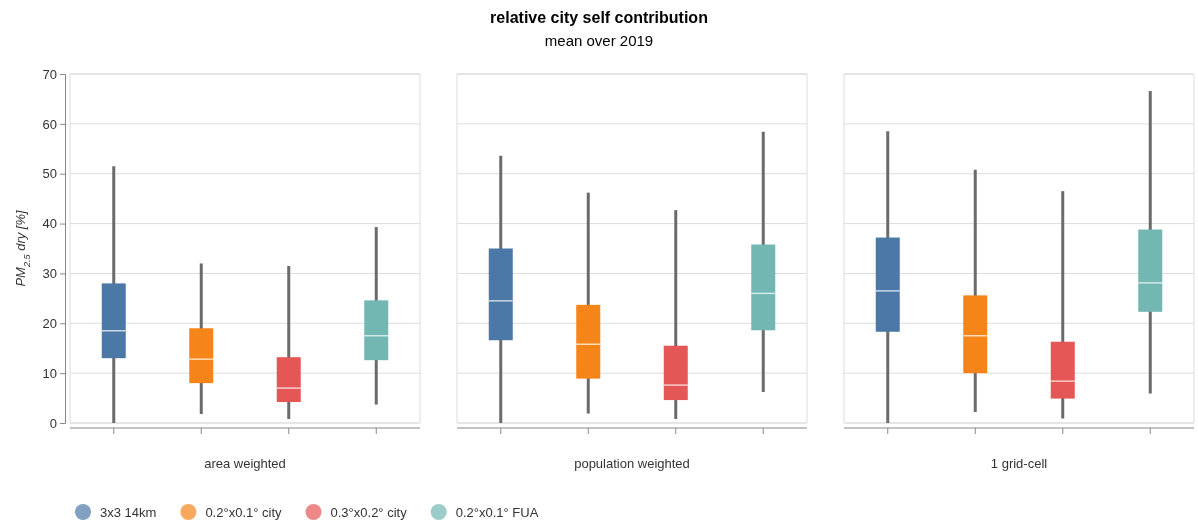 This screenshot has height=526, width=1198. What do you see at coordinates (632, 463) in the screenshot?
I see `x-tick-label: population weighted` at bounding box center [632, 463].